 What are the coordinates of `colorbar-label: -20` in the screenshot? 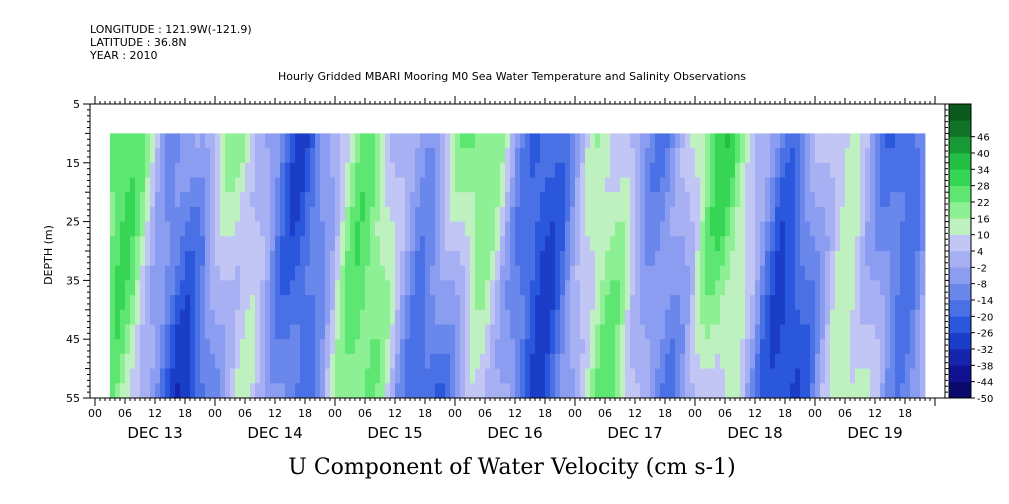 It's located at (985, 317).